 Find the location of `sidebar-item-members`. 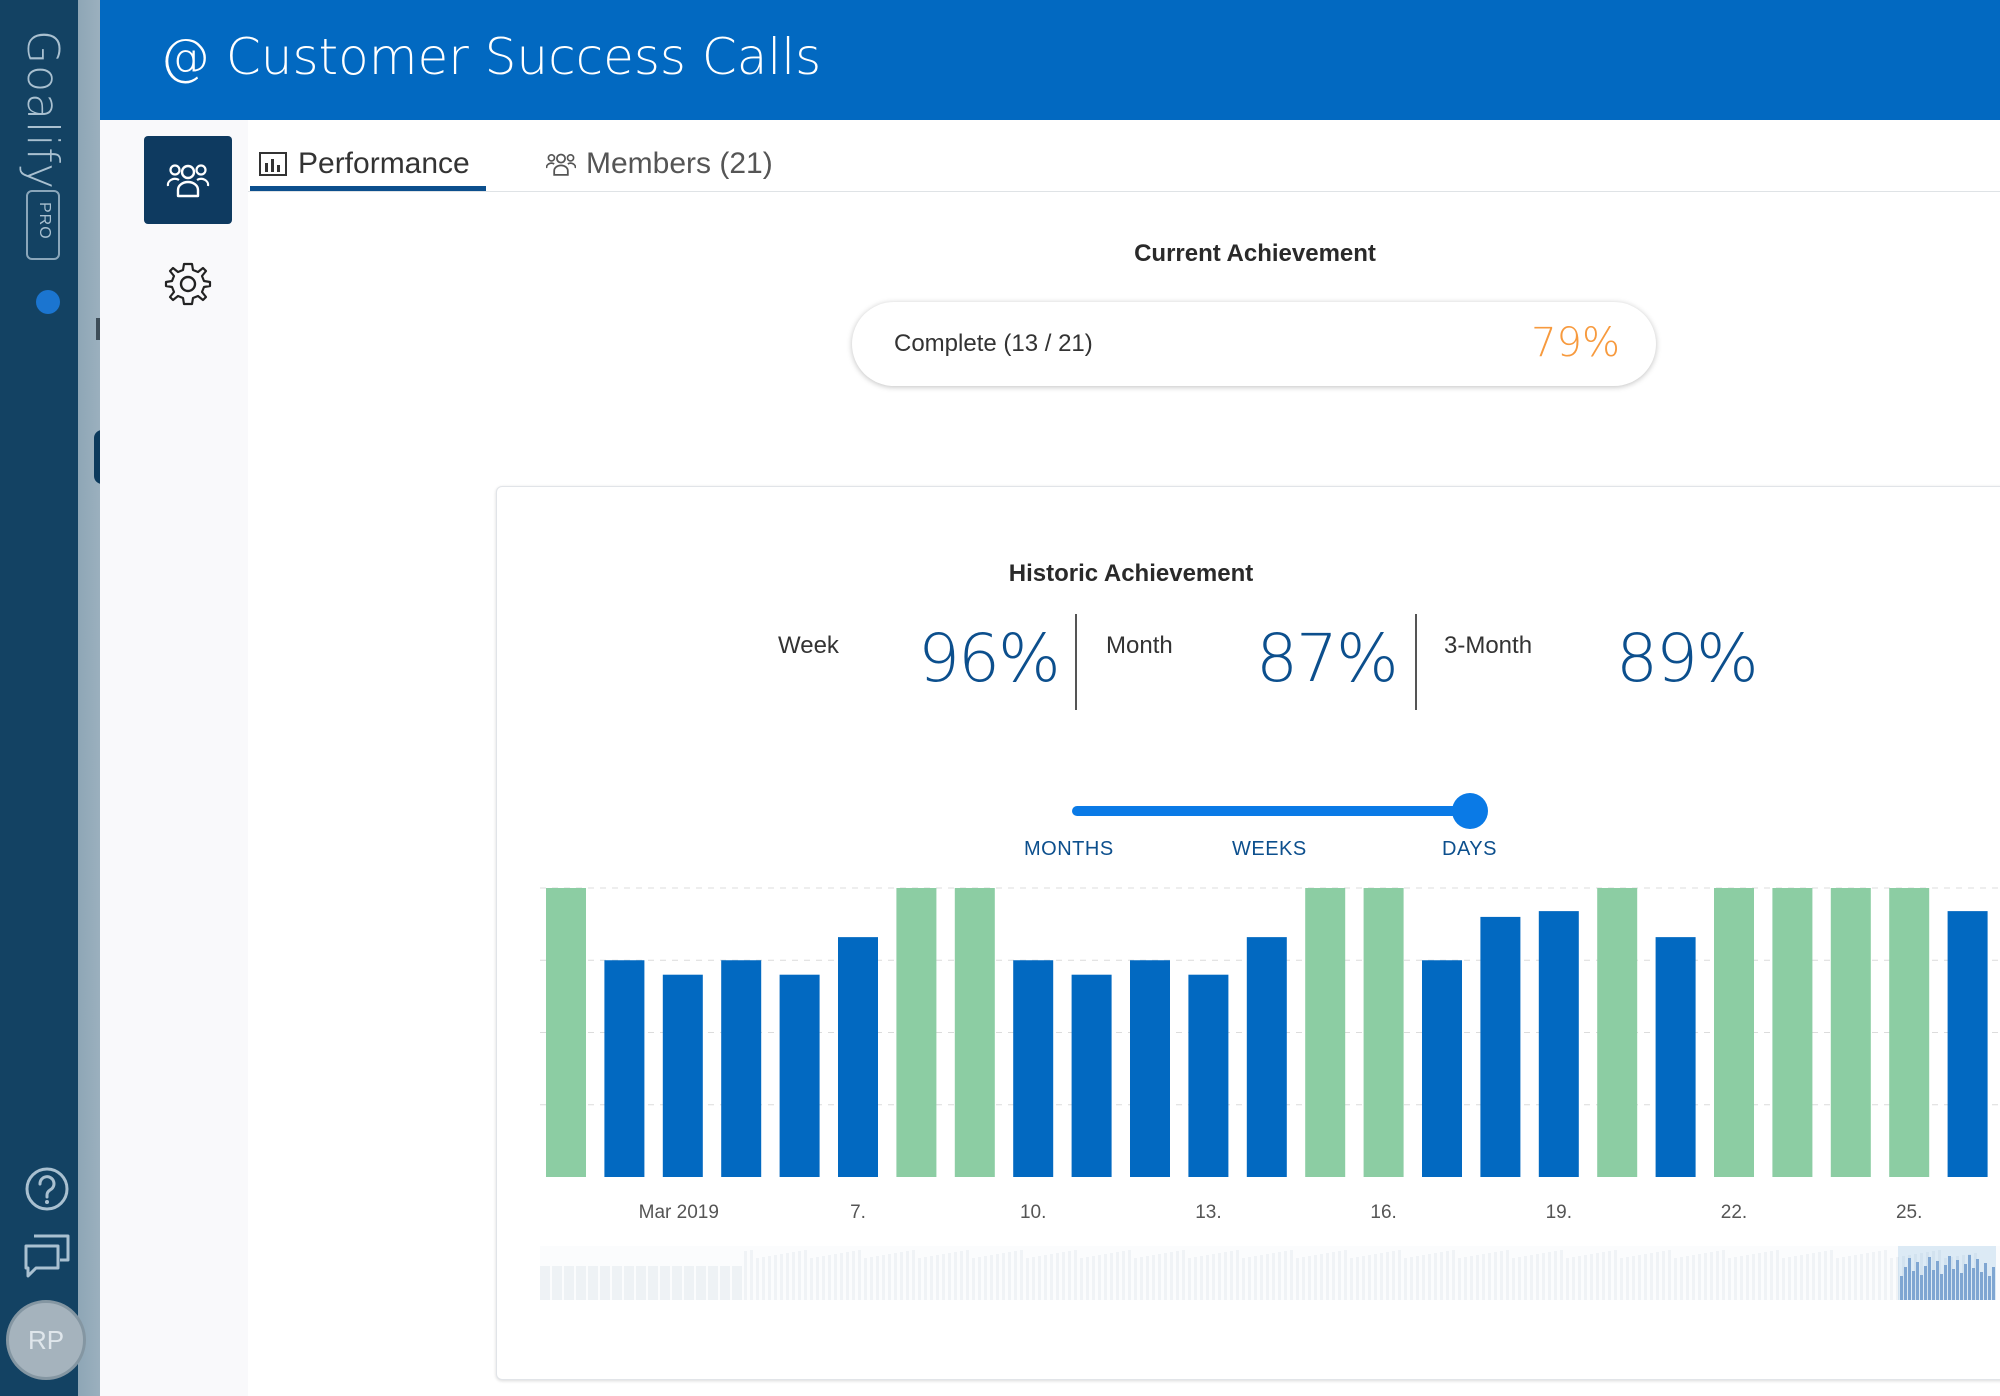

sidebar-item-members is located at coordinates (188, 180).